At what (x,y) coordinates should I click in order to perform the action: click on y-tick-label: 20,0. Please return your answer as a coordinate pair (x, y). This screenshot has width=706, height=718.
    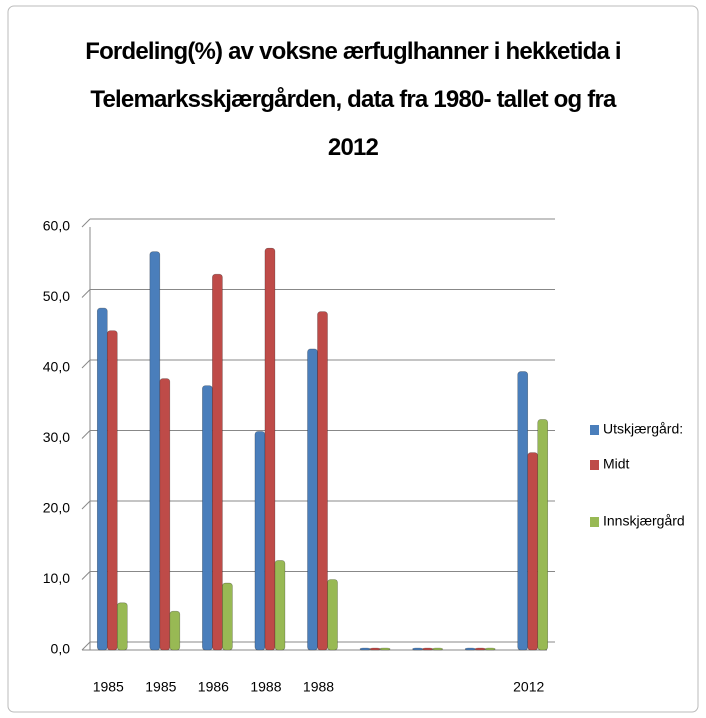
    Looking at the image, I should click on (56, 508).